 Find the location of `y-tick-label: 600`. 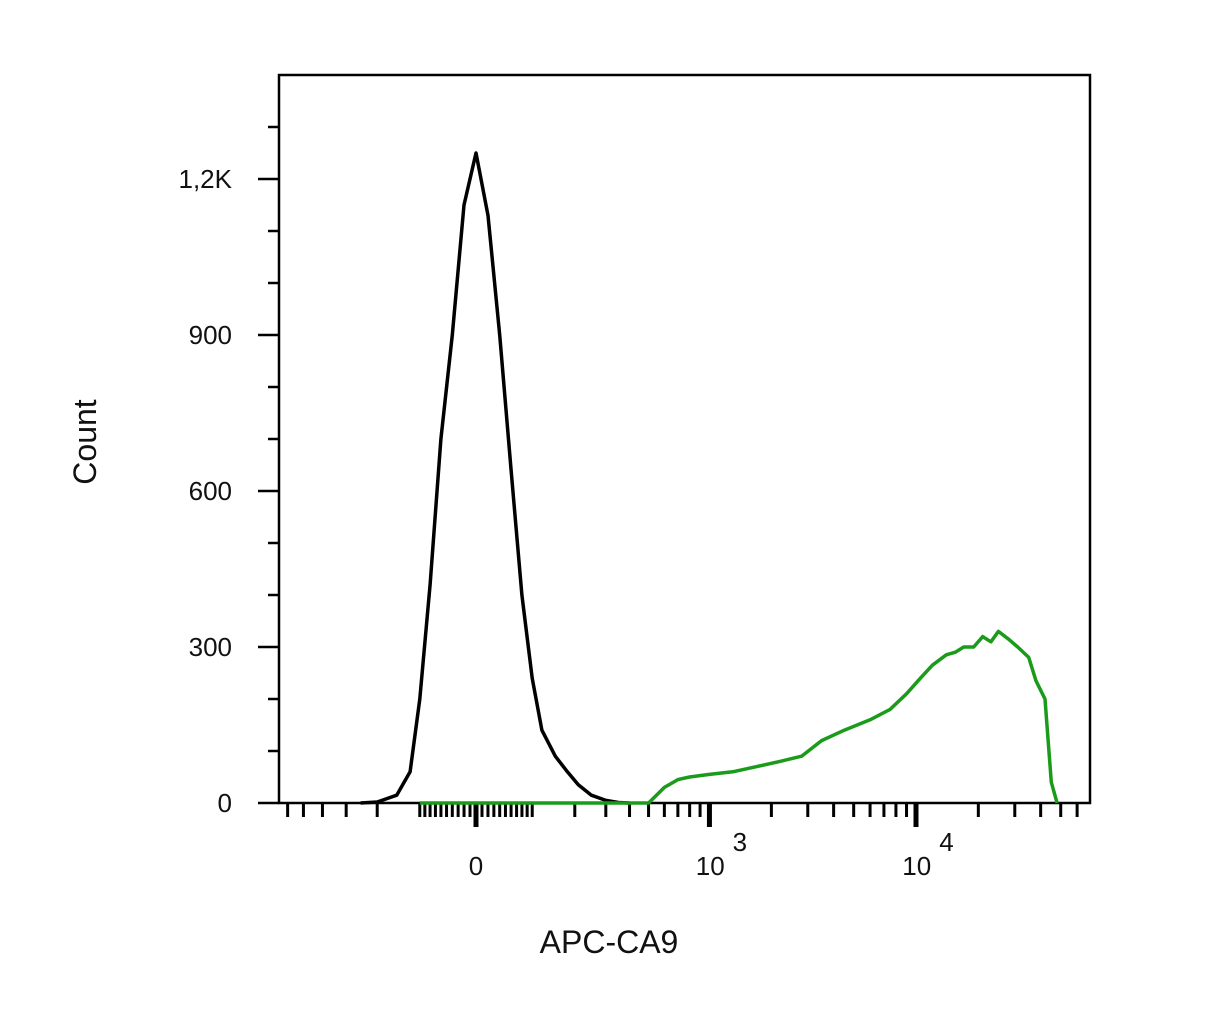

y-tick-label: 600 is located at coordinates (210, 491).